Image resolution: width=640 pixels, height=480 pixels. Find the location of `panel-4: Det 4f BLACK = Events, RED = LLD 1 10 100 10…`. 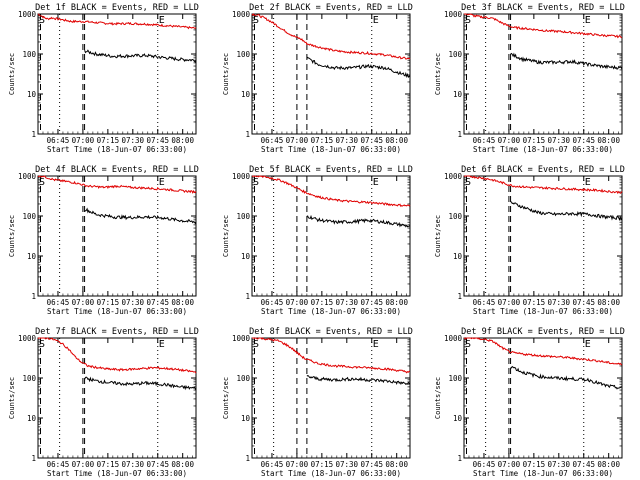

panel-4: Det 4f BLACK = Events, RED = LLD 1 10 100 10… is located at coordinates (103, 240).